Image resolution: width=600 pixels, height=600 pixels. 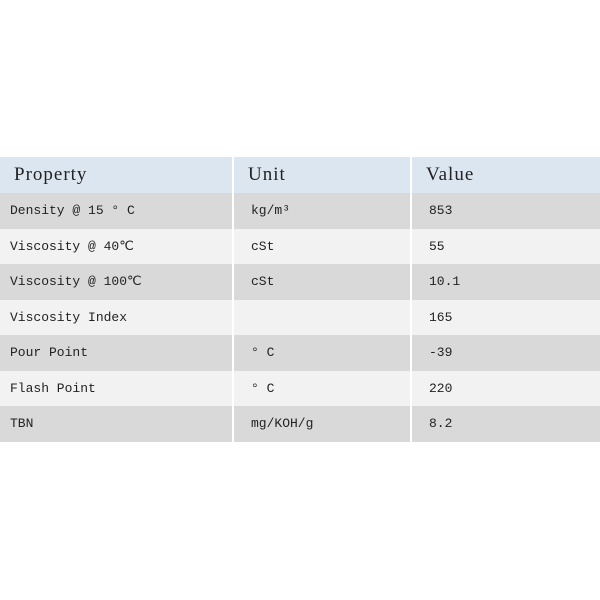 I want to click on cell-unit: mg/KOH/g, so click(x=321, y=424).